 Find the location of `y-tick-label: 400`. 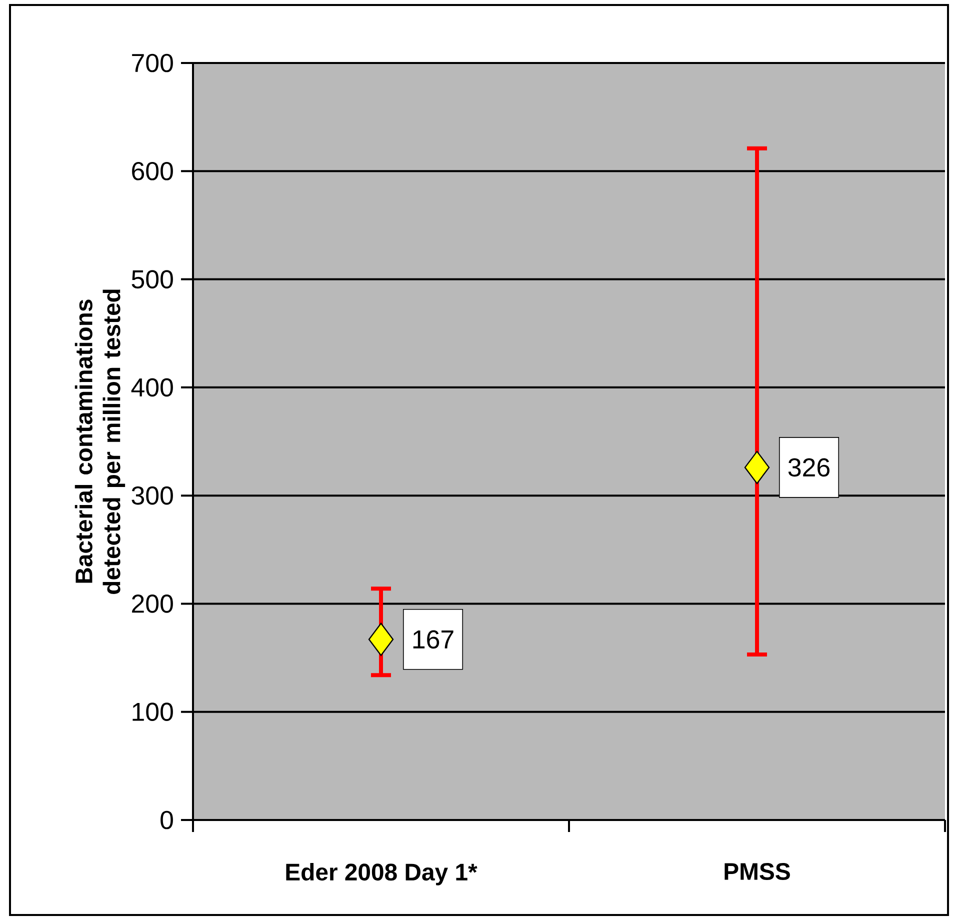

y-tick-label: 400 is located at coordinates (152, 387).